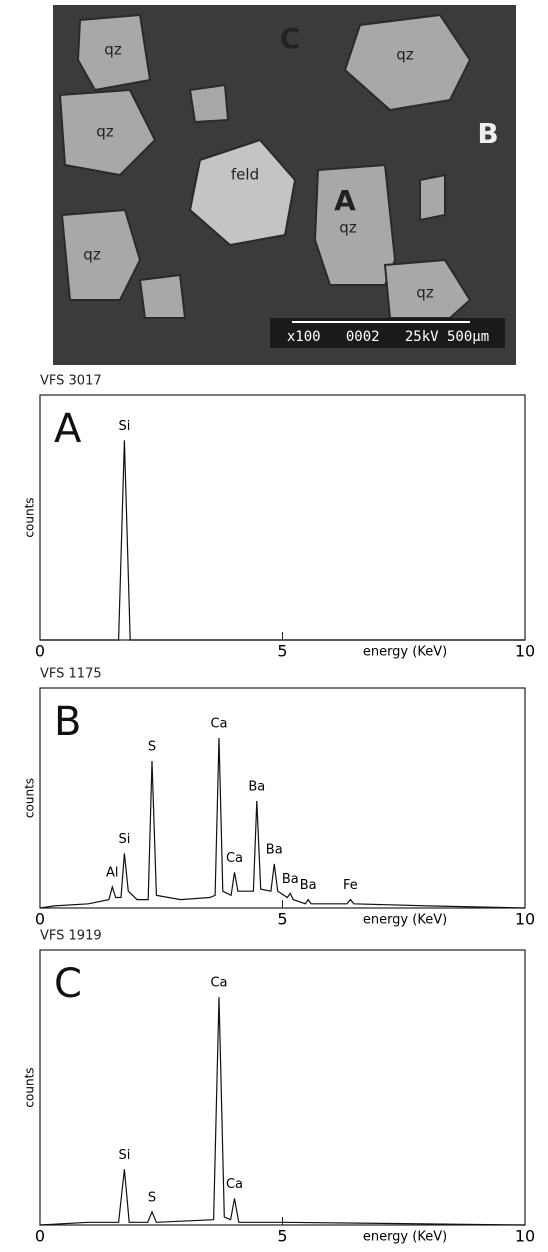  Describe the element at coordinates (290, 38) in the screenshot. I see `image-label: C` at that location.